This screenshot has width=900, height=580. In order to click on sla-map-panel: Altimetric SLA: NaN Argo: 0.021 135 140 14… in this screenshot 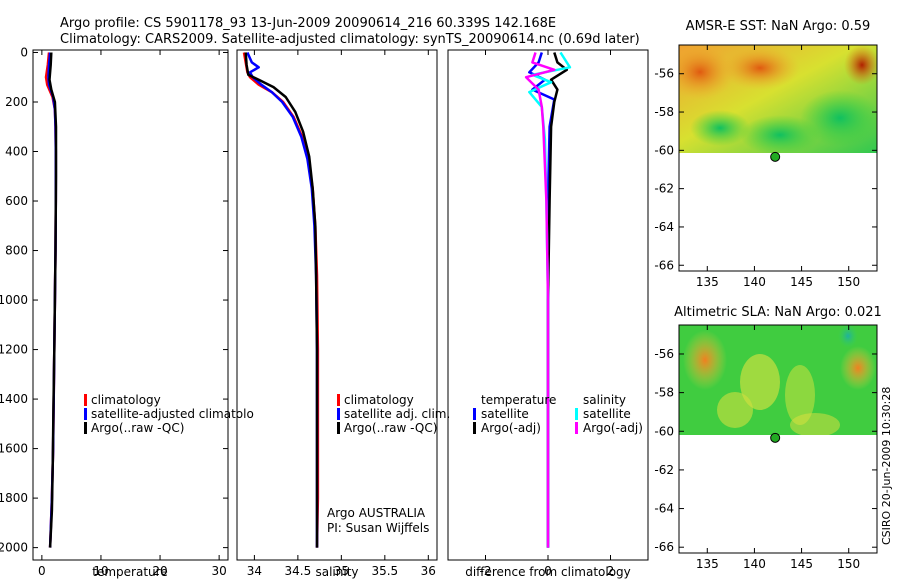, I will do `click(767, 438)`.